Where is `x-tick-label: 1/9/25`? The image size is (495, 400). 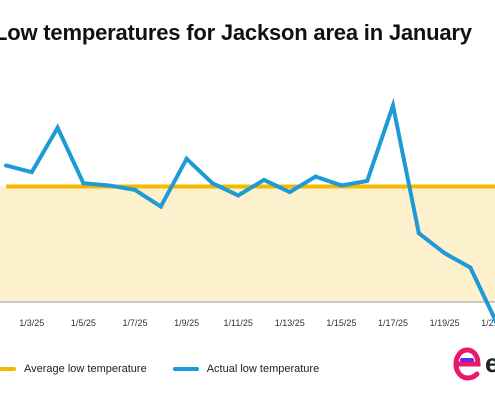 x-tick-label: 1/9/25 is located at coordinates (186, 323).